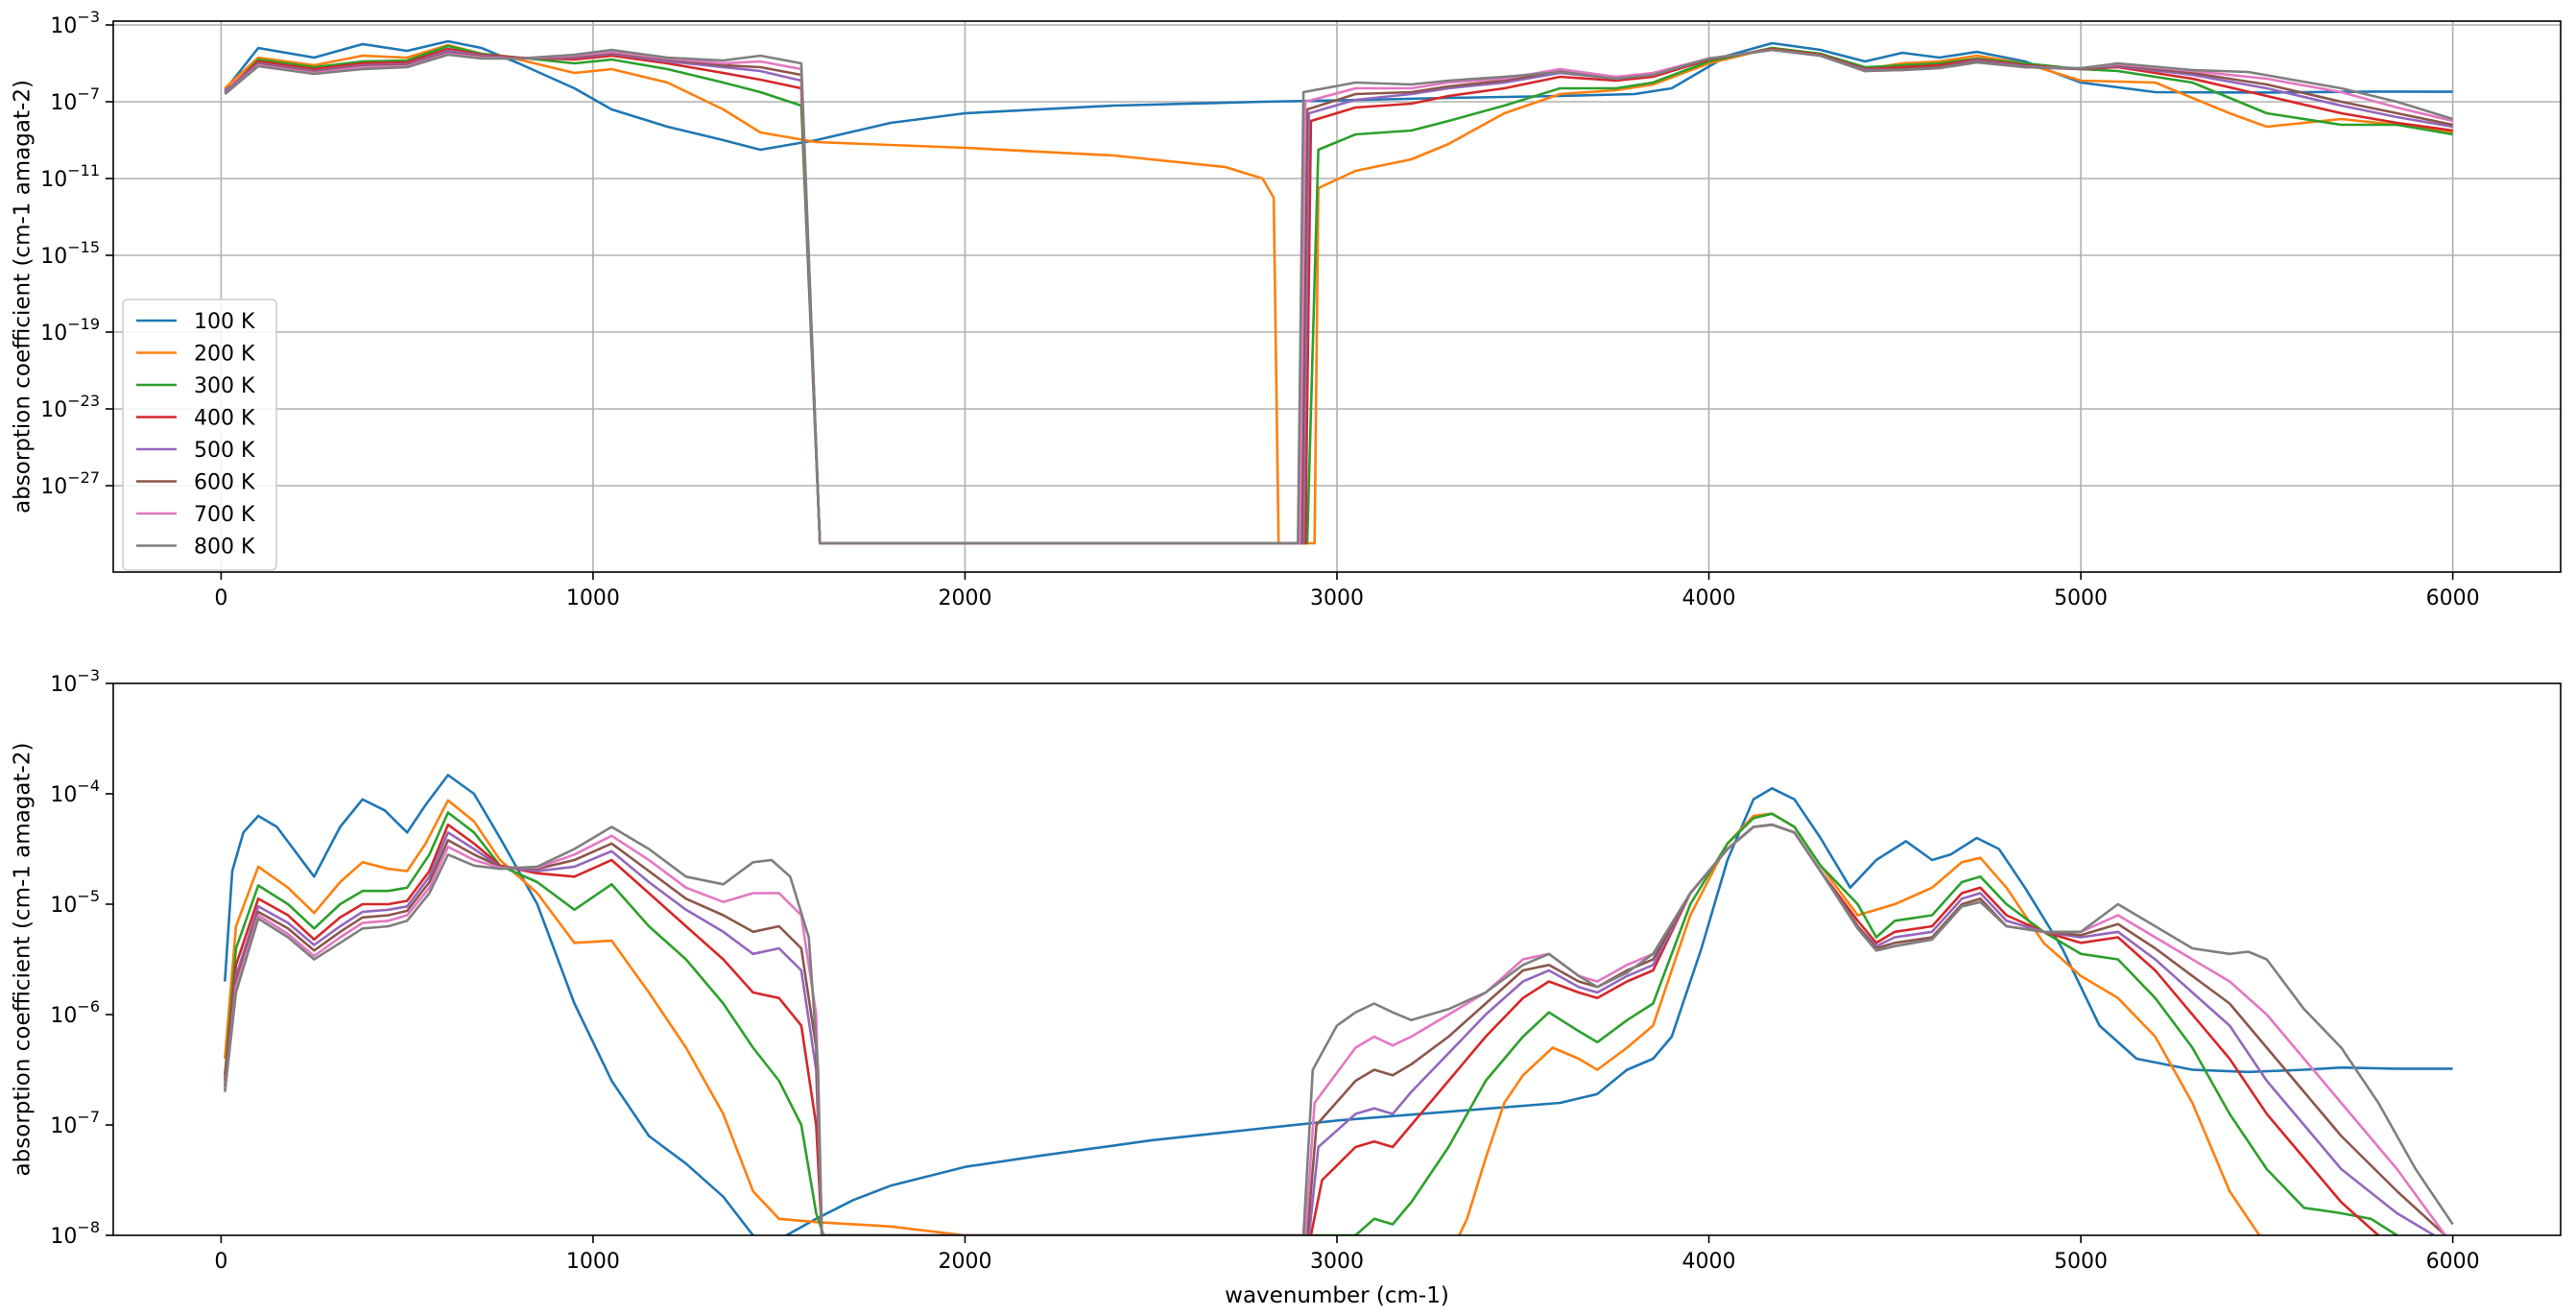 The image size is (2576, 1315). What do you see at coordinates (224, 386) in the screenshot?
I see `top-legend-label-300-k: 300 K` at bounding box center [224, 386].